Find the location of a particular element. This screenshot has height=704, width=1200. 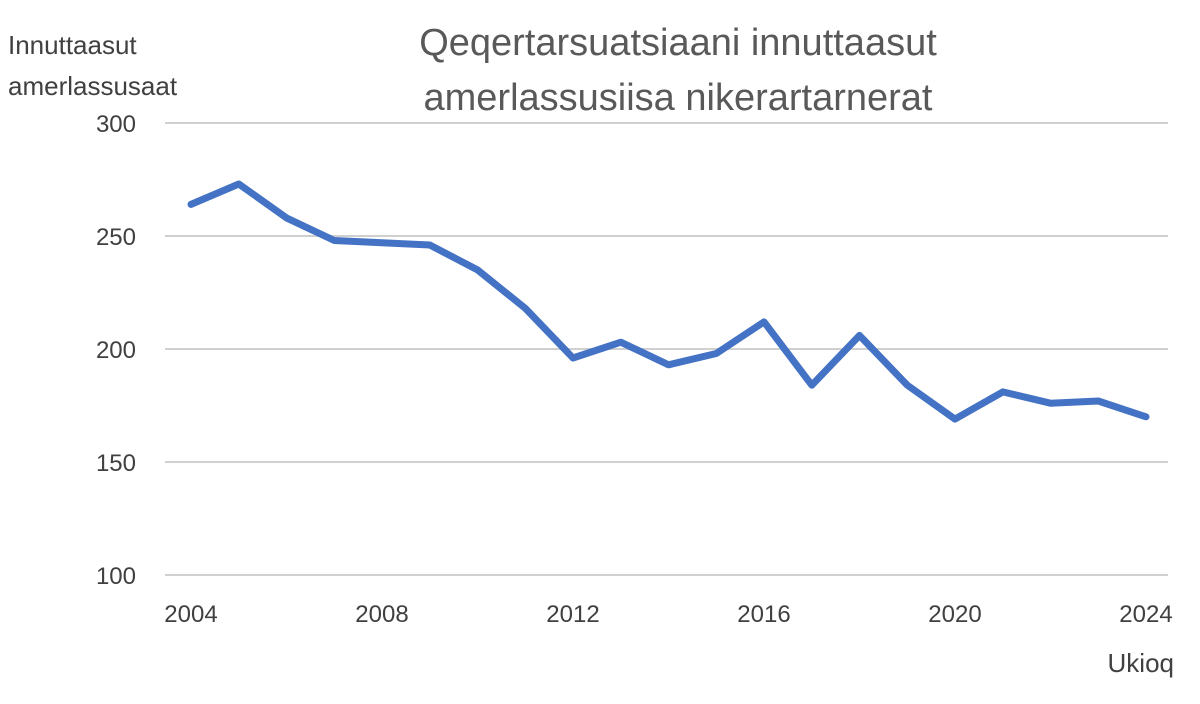

x-tick-label: 2020 is located at coordinates (954, 614).